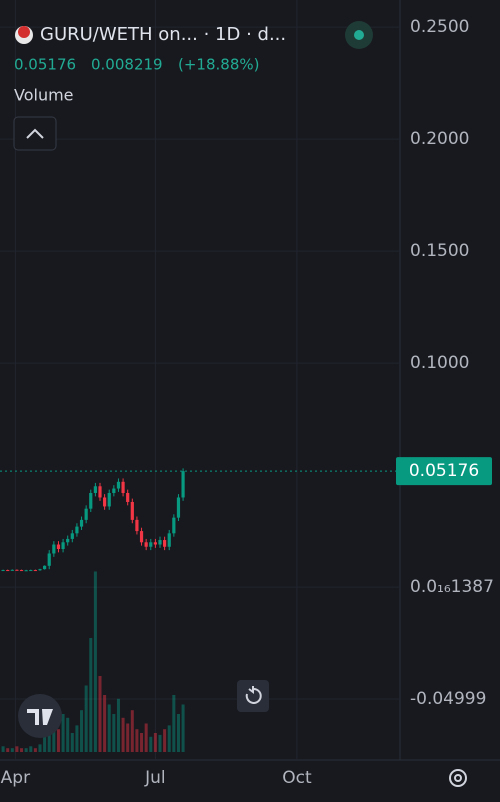  I want to click on last-price-label: 0.05176, so click(444, 471).